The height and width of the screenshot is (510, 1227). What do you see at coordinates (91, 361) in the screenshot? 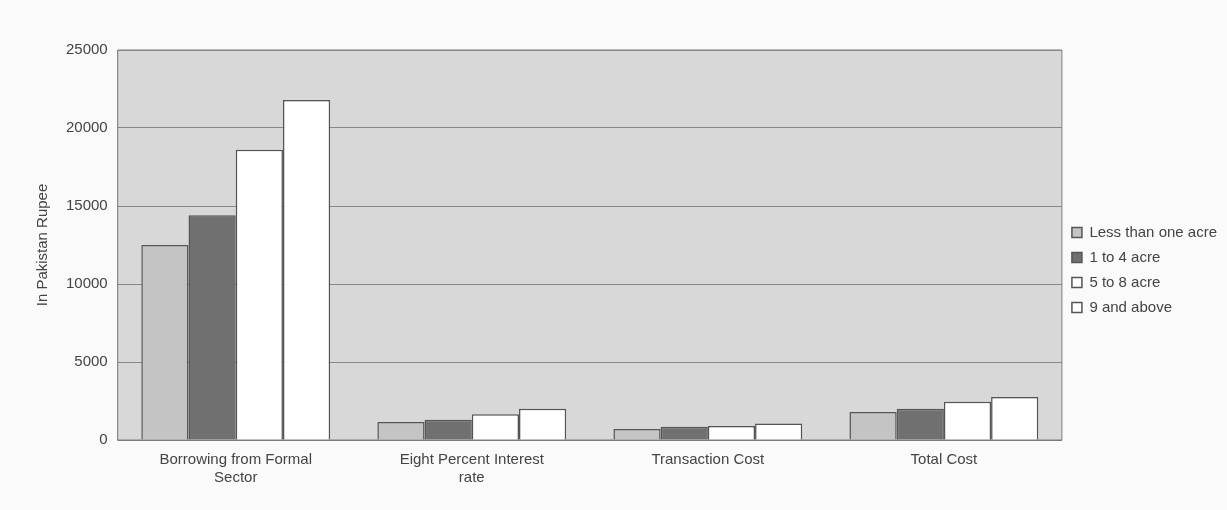
I see `y-tick-label: 5000` at bounding box center [91, 361].